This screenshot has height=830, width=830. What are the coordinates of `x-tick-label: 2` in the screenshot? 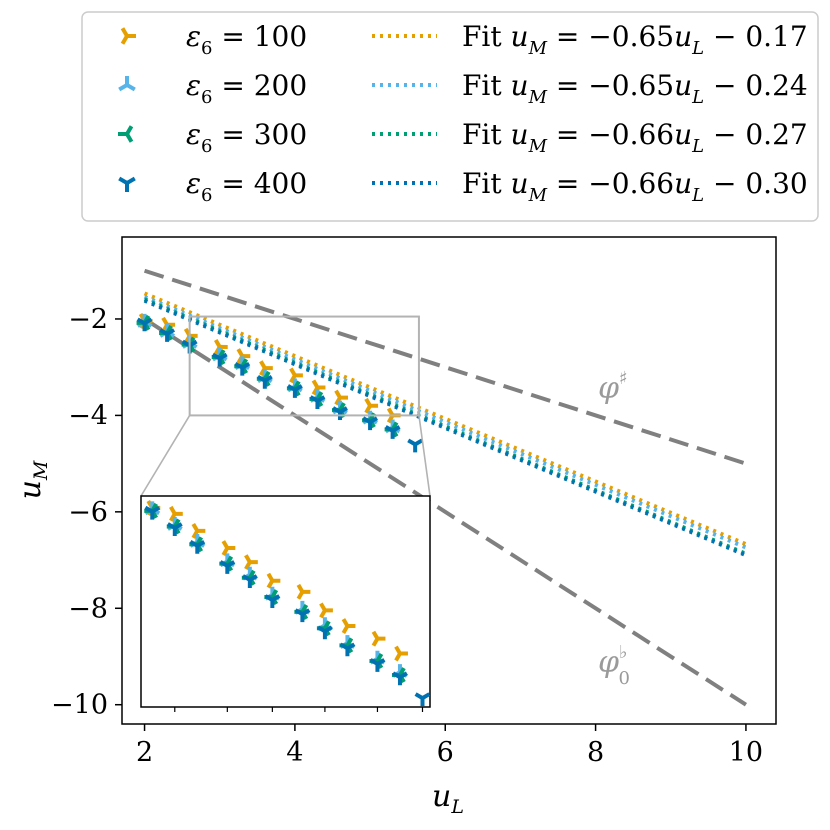 It's located at (144, 752).